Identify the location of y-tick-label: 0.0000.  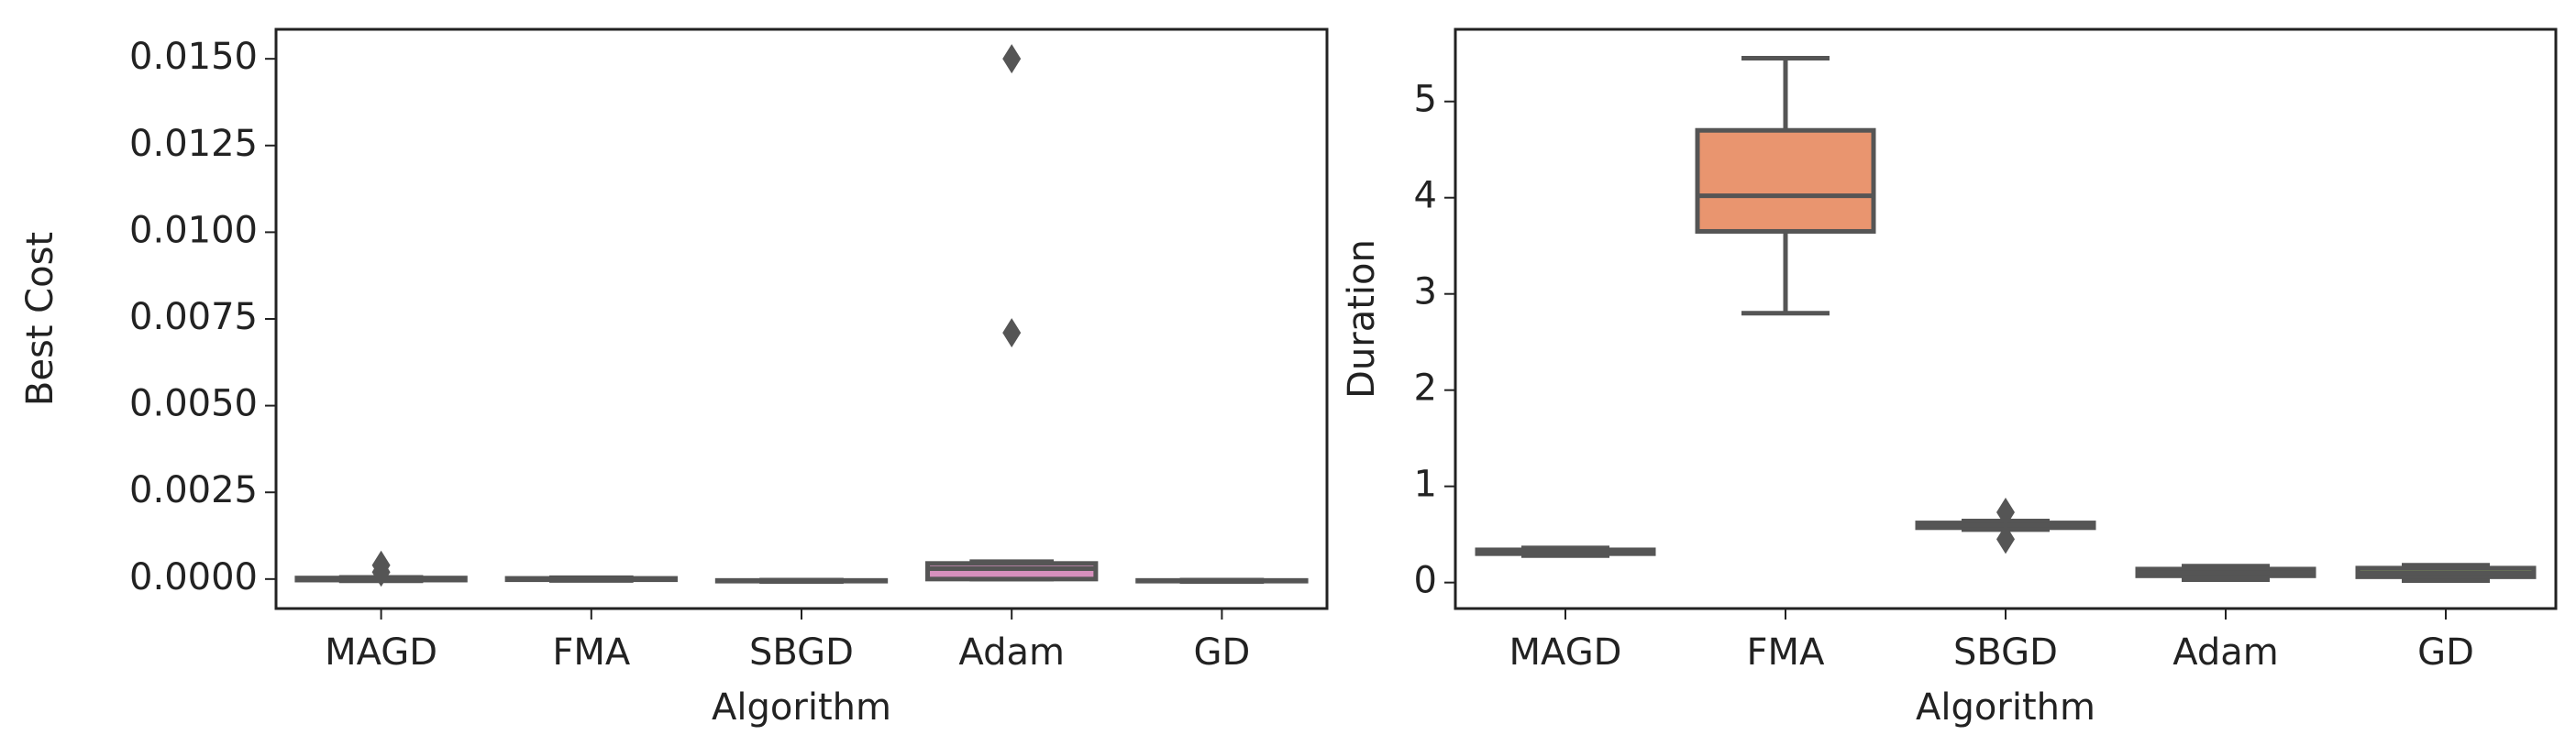
(193, 577).